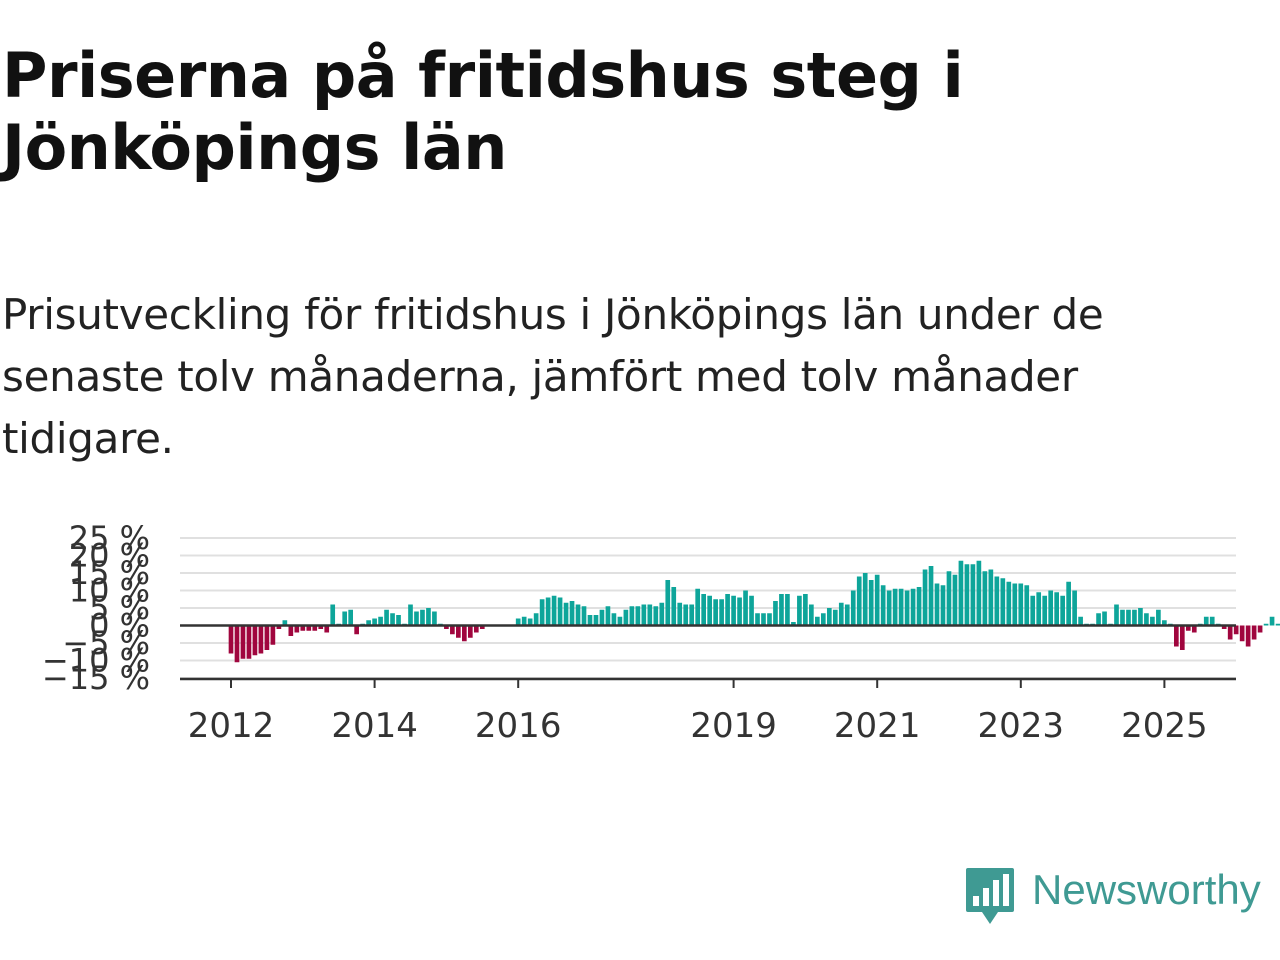  I want to click on y-tick-label: 15 %, so click(109, 573).